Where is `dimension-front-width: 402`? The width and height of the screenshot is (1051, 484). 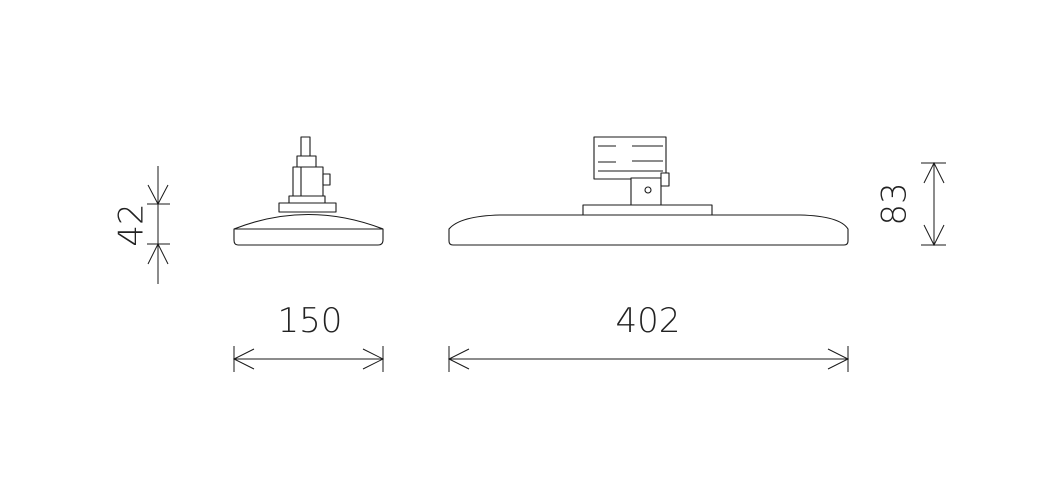 dimension-front-width: 402 is located at coordinates (648, 336).